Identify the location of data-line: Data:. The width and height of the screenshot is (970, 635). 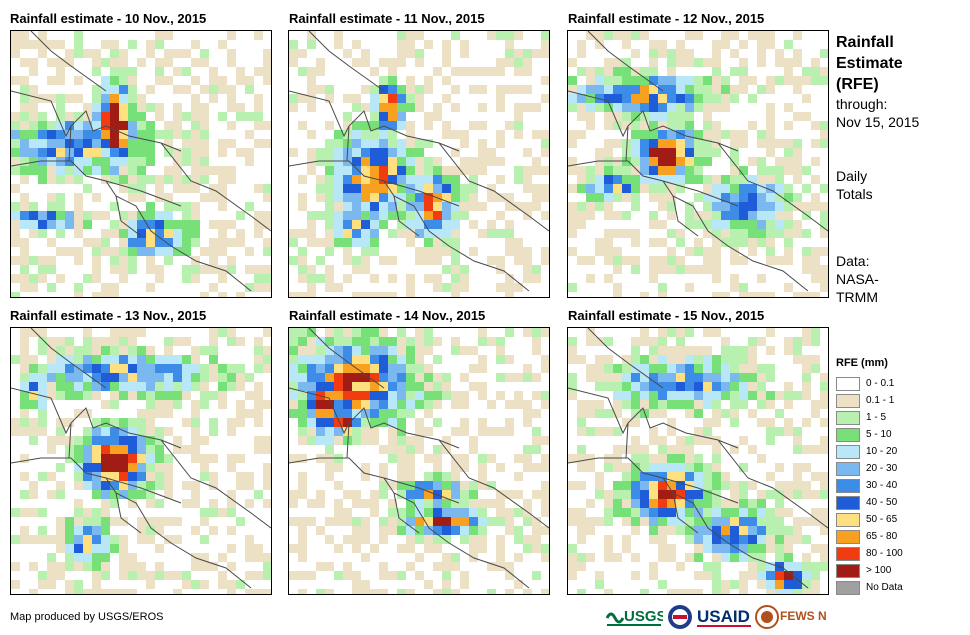
(853, 261).